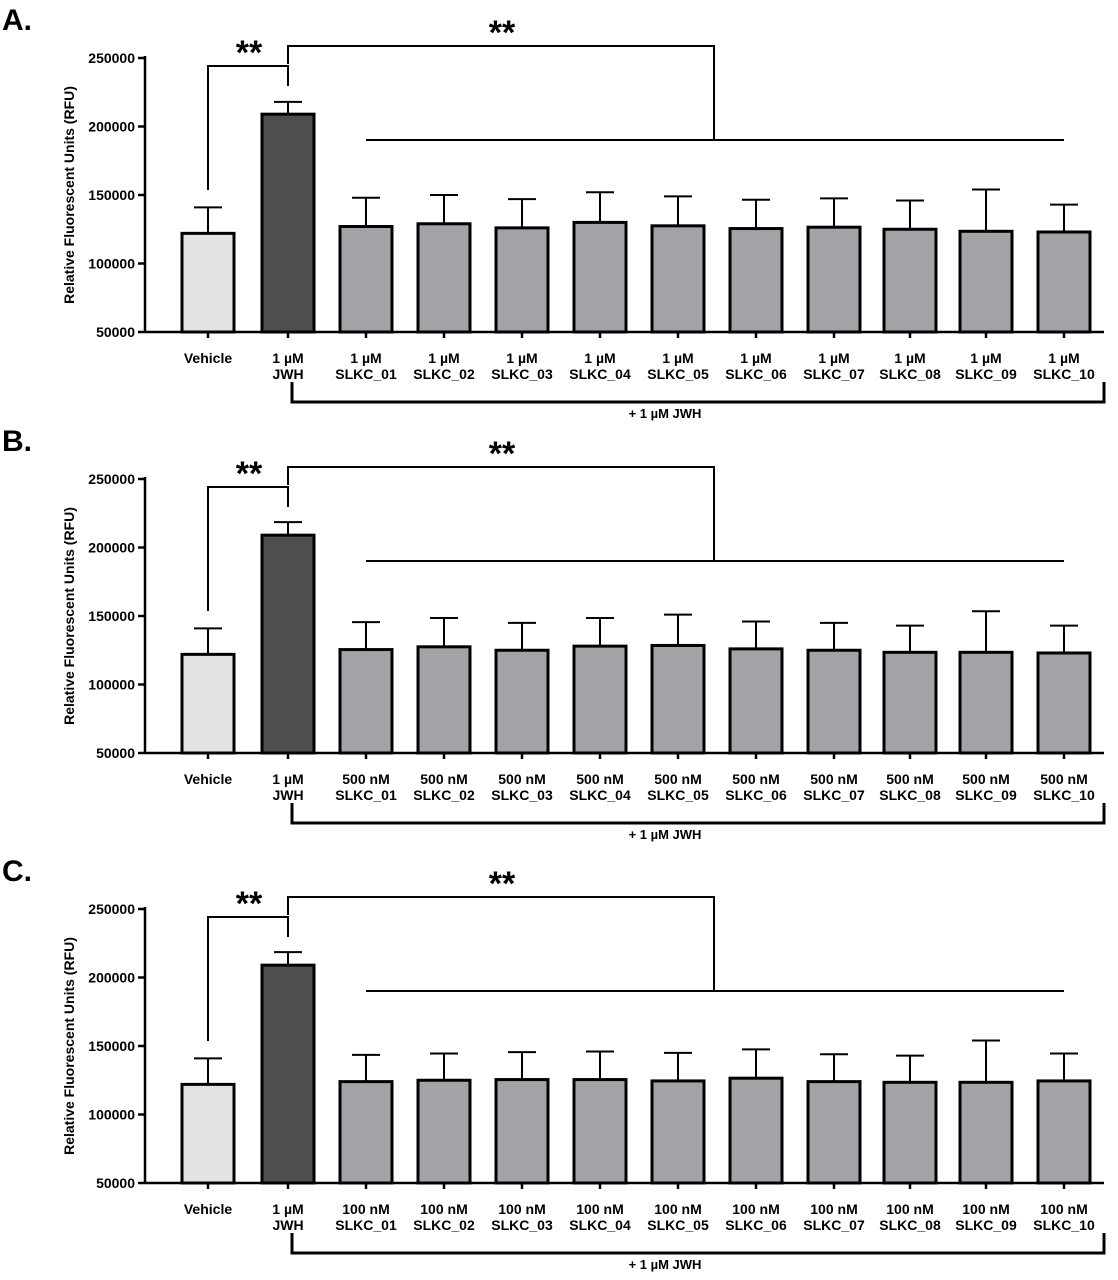 This screenshot has width=1118, height=1280. I want to click on panel-label: C., so click(17, 871).